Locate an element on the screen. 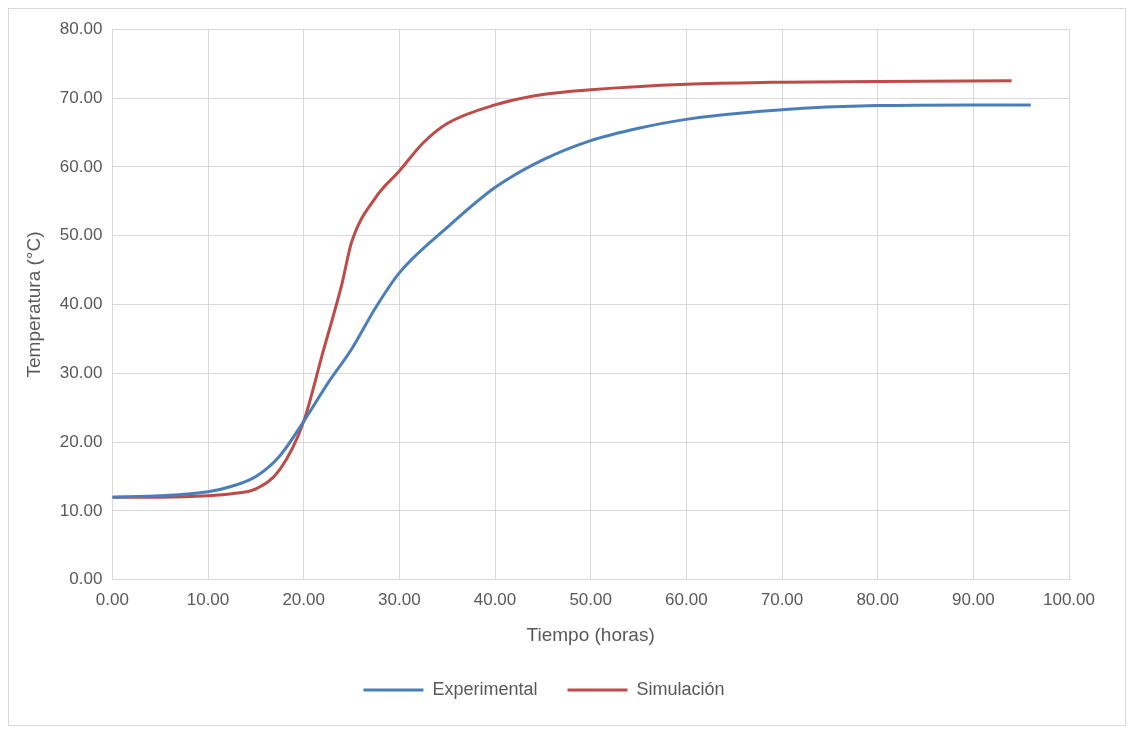 The width and height of the screenshot is (1134, 734). x-tick-label: 90.00 is located at coordinates (973, 599).